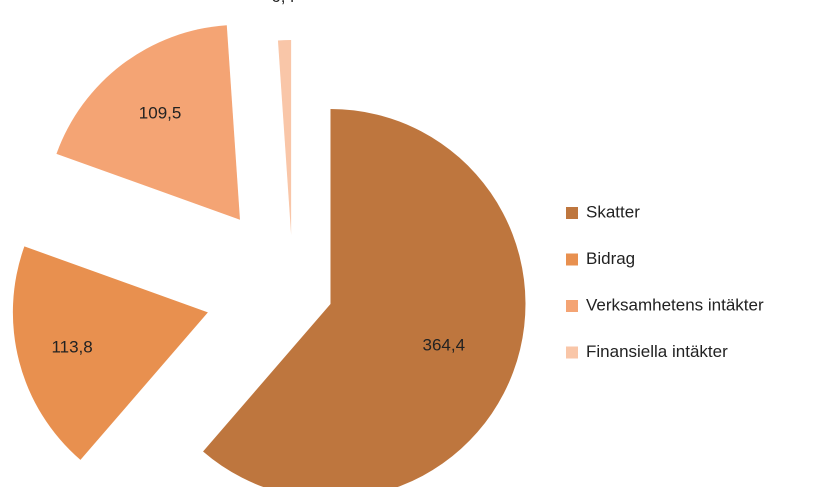 This screenshot has height=487, width=836. Describe the element at coordinates (613, 211) in the screenshot. I see `legend-label: Skatter` at that location.